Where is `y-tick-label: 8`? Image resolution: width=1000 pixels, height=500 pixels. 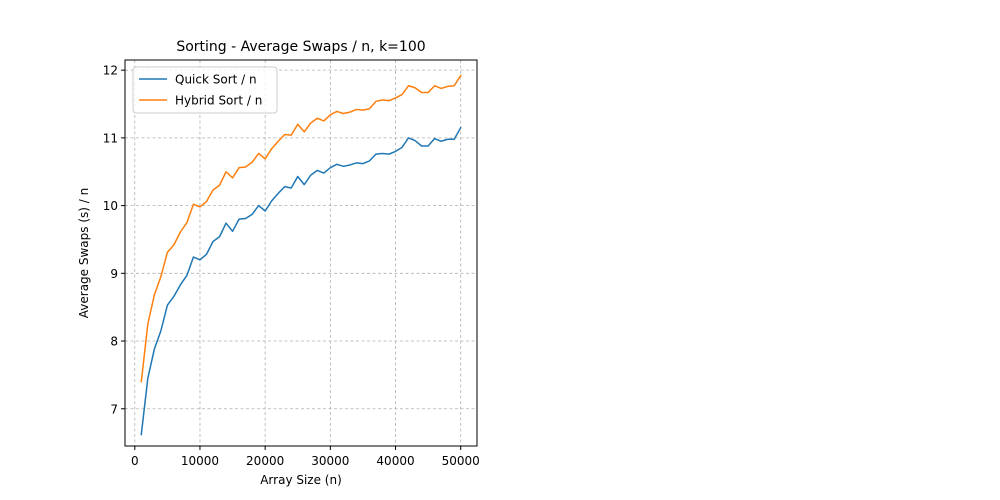 y-tick-label: 8 is located at coordinates (114, 342).